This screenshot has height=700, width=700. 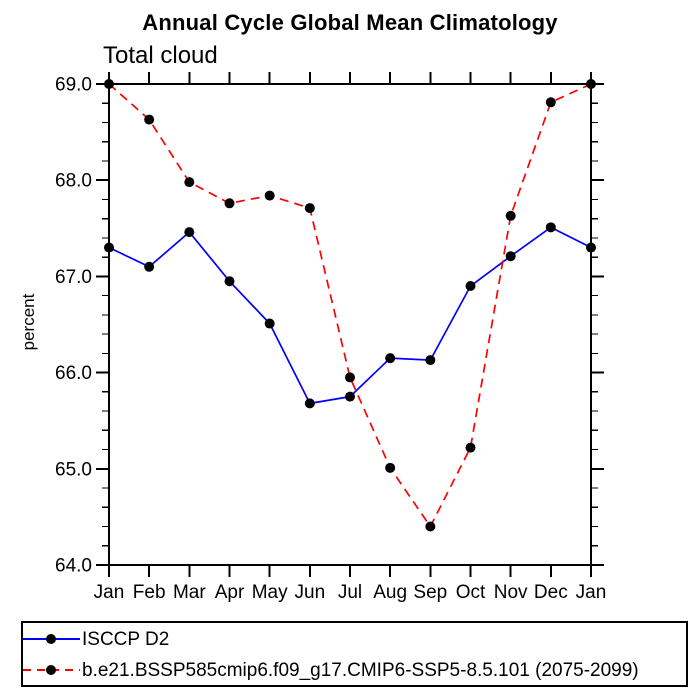 I want to click on chart-title: Annual Cycle Global Mean Climatology, so click(x=350, y=22).